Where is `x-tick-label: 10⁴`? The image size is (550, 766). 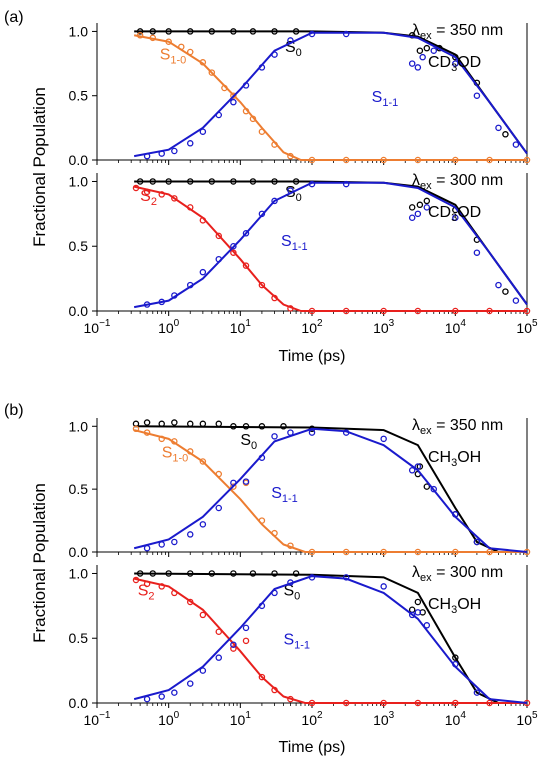 x-tick-label: 10⁴ is located at coordinates (456, 719).